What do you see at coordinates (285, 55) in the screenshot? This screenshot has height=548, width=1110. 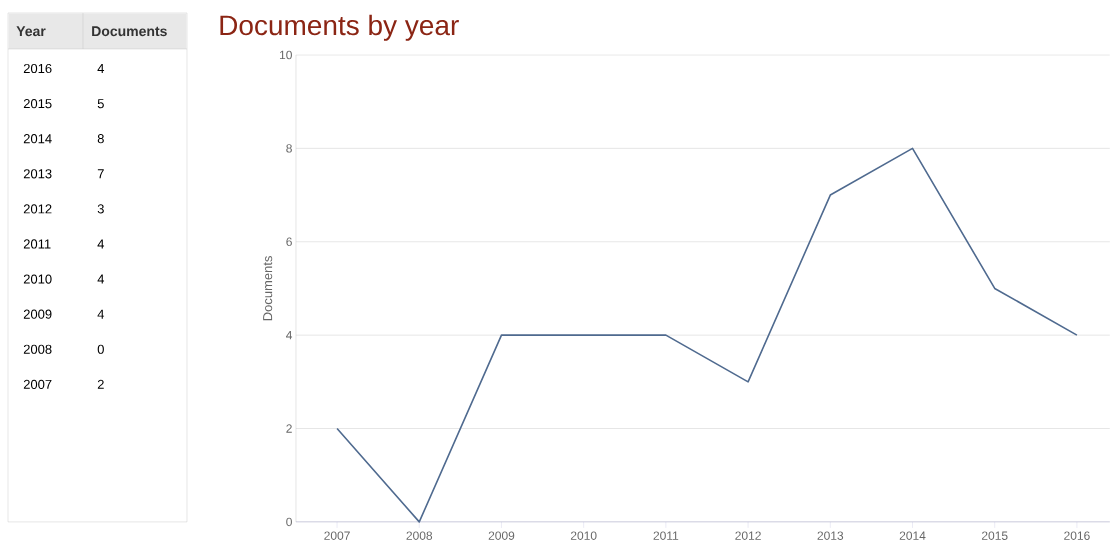 I see `y-tick-label: 10` at bounding box center [285, 55].